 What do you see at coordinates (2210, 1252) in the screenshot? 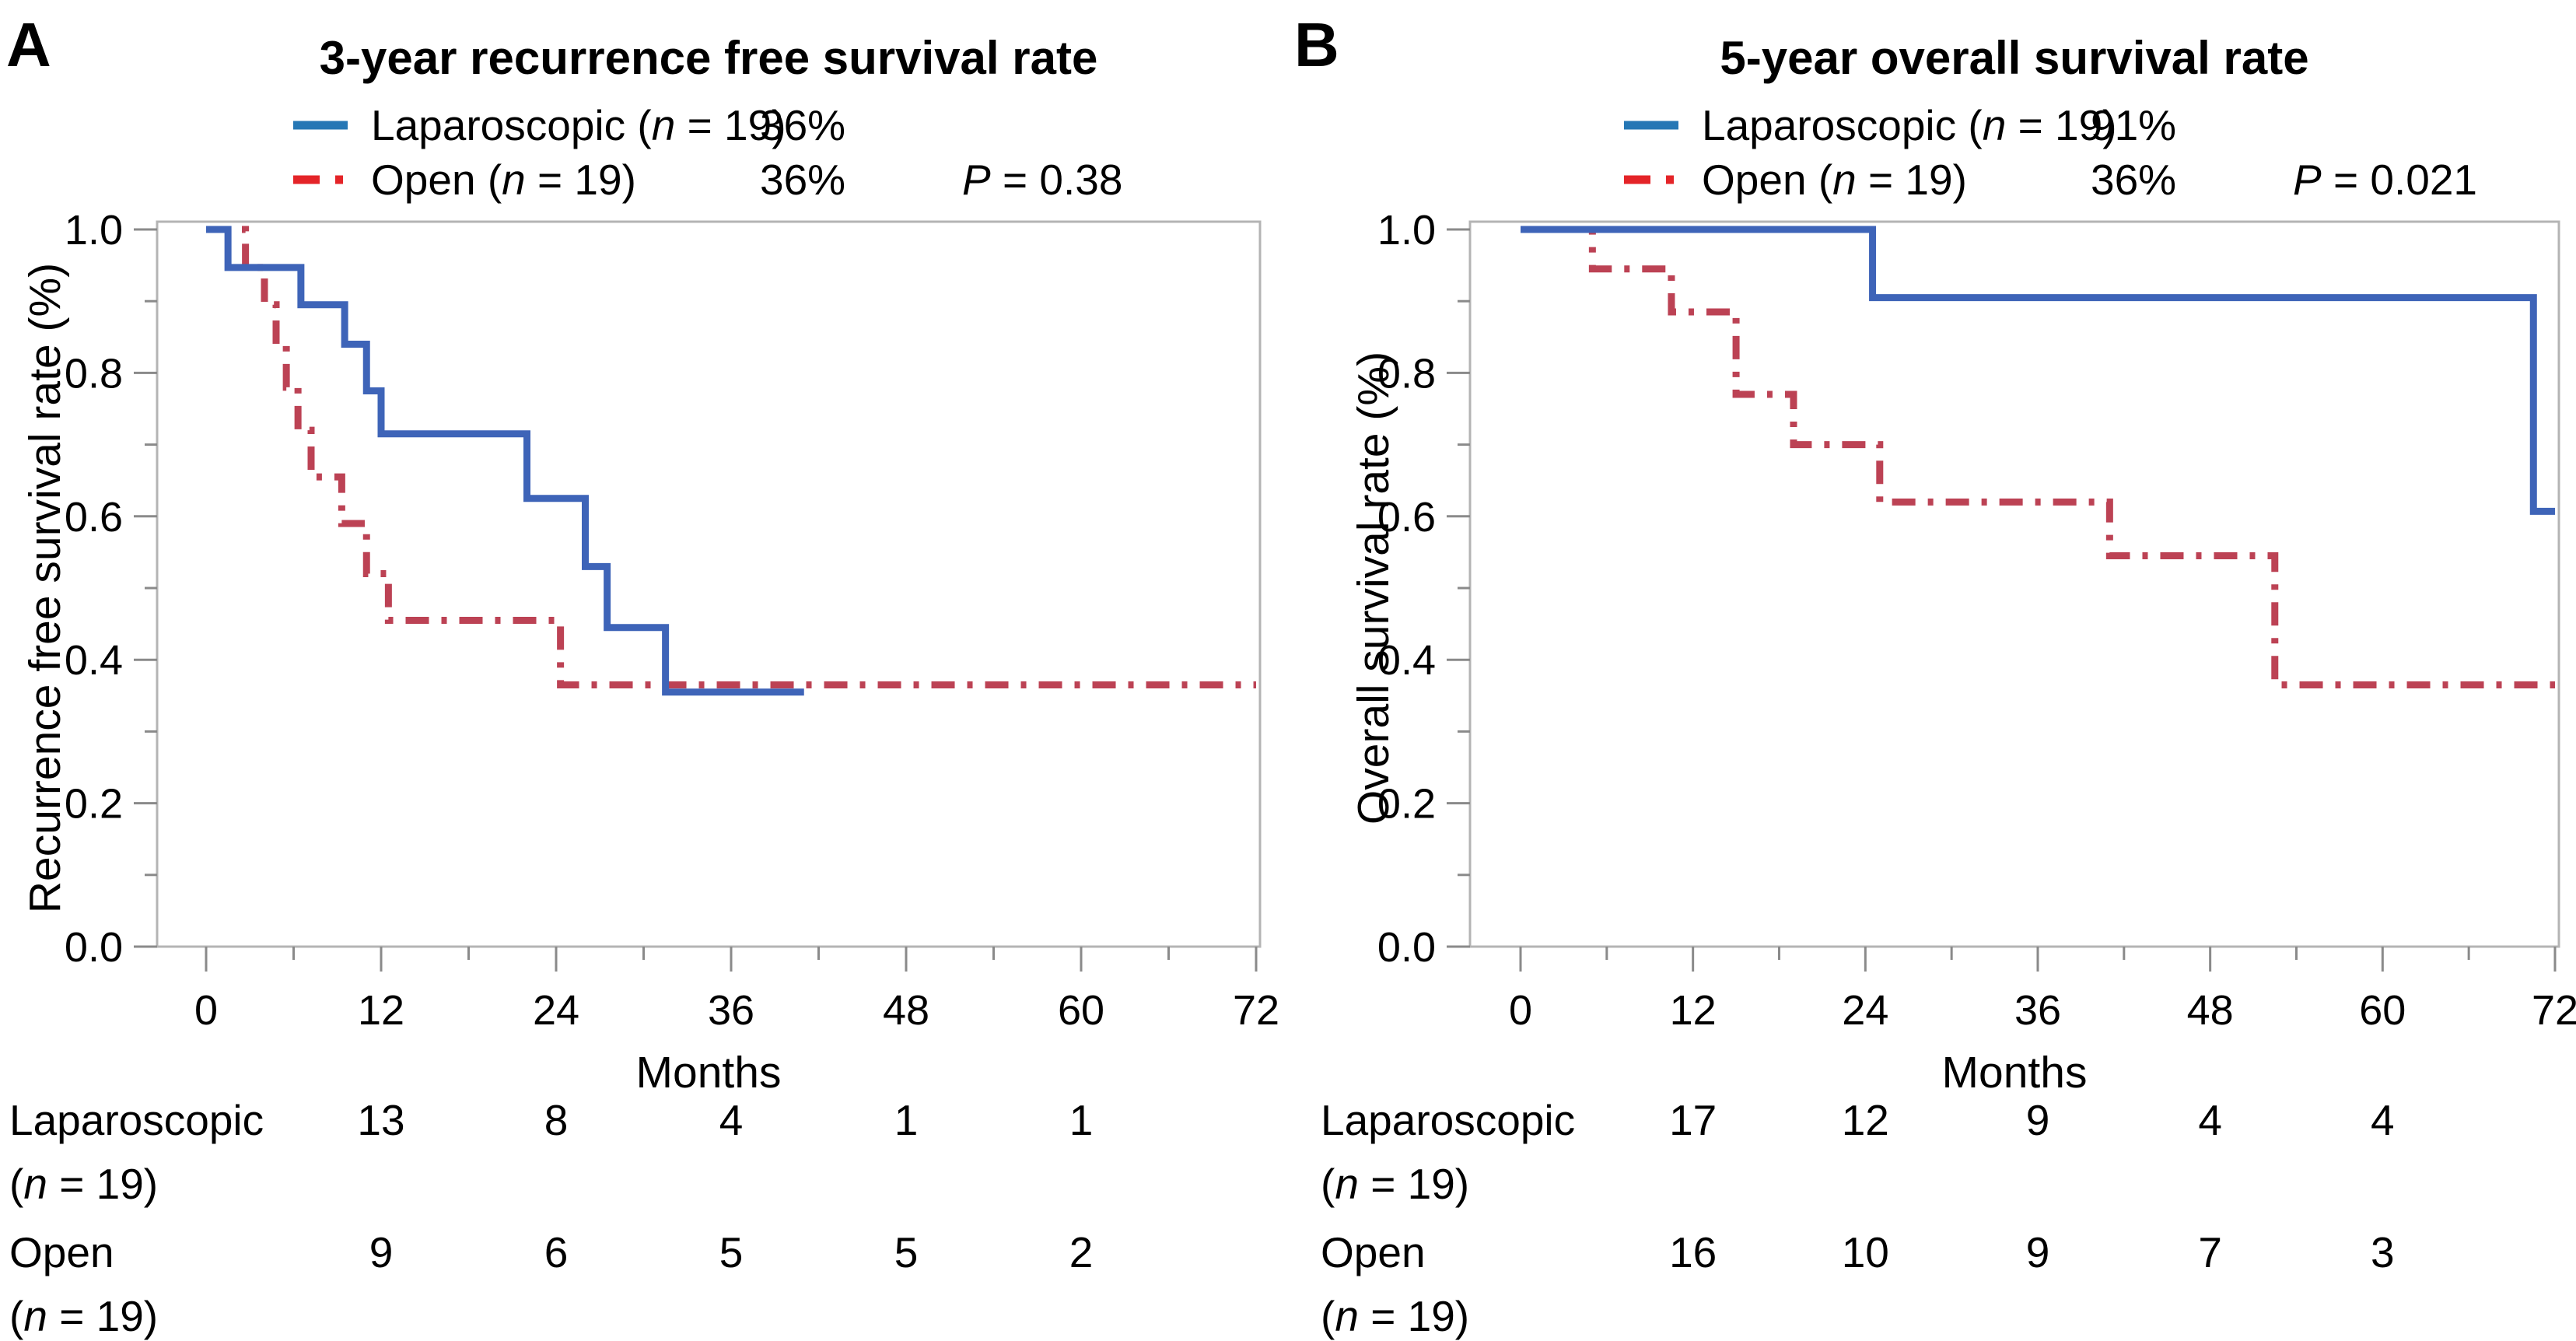
I see `risk-count: 7` at bounding box center [2210, 1252].